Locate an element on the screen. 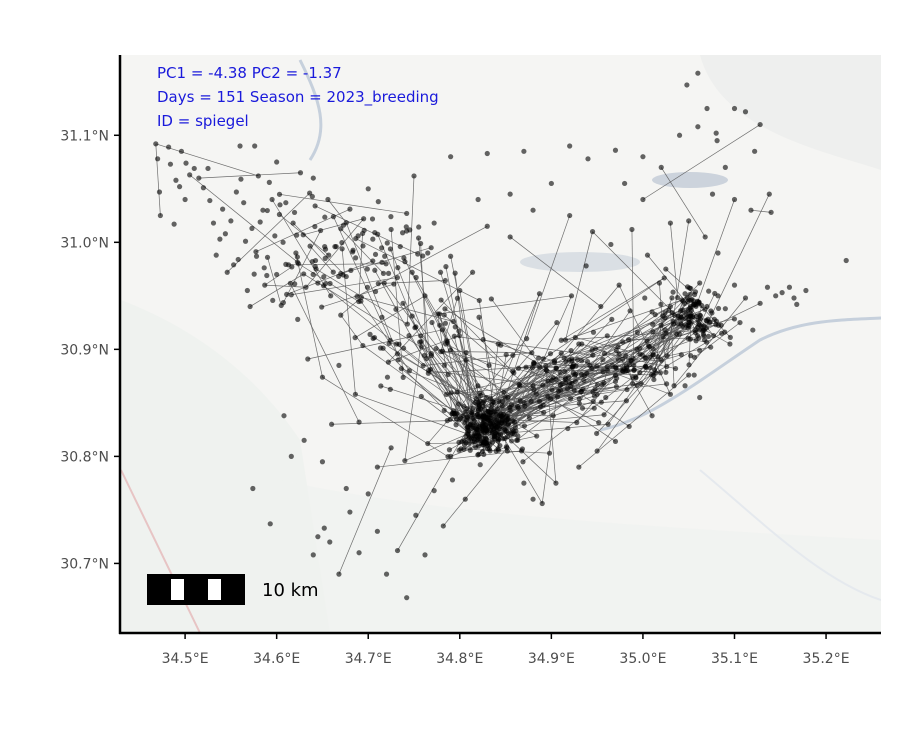  basemap-terrain-shade is located at coordinates (790, 112).